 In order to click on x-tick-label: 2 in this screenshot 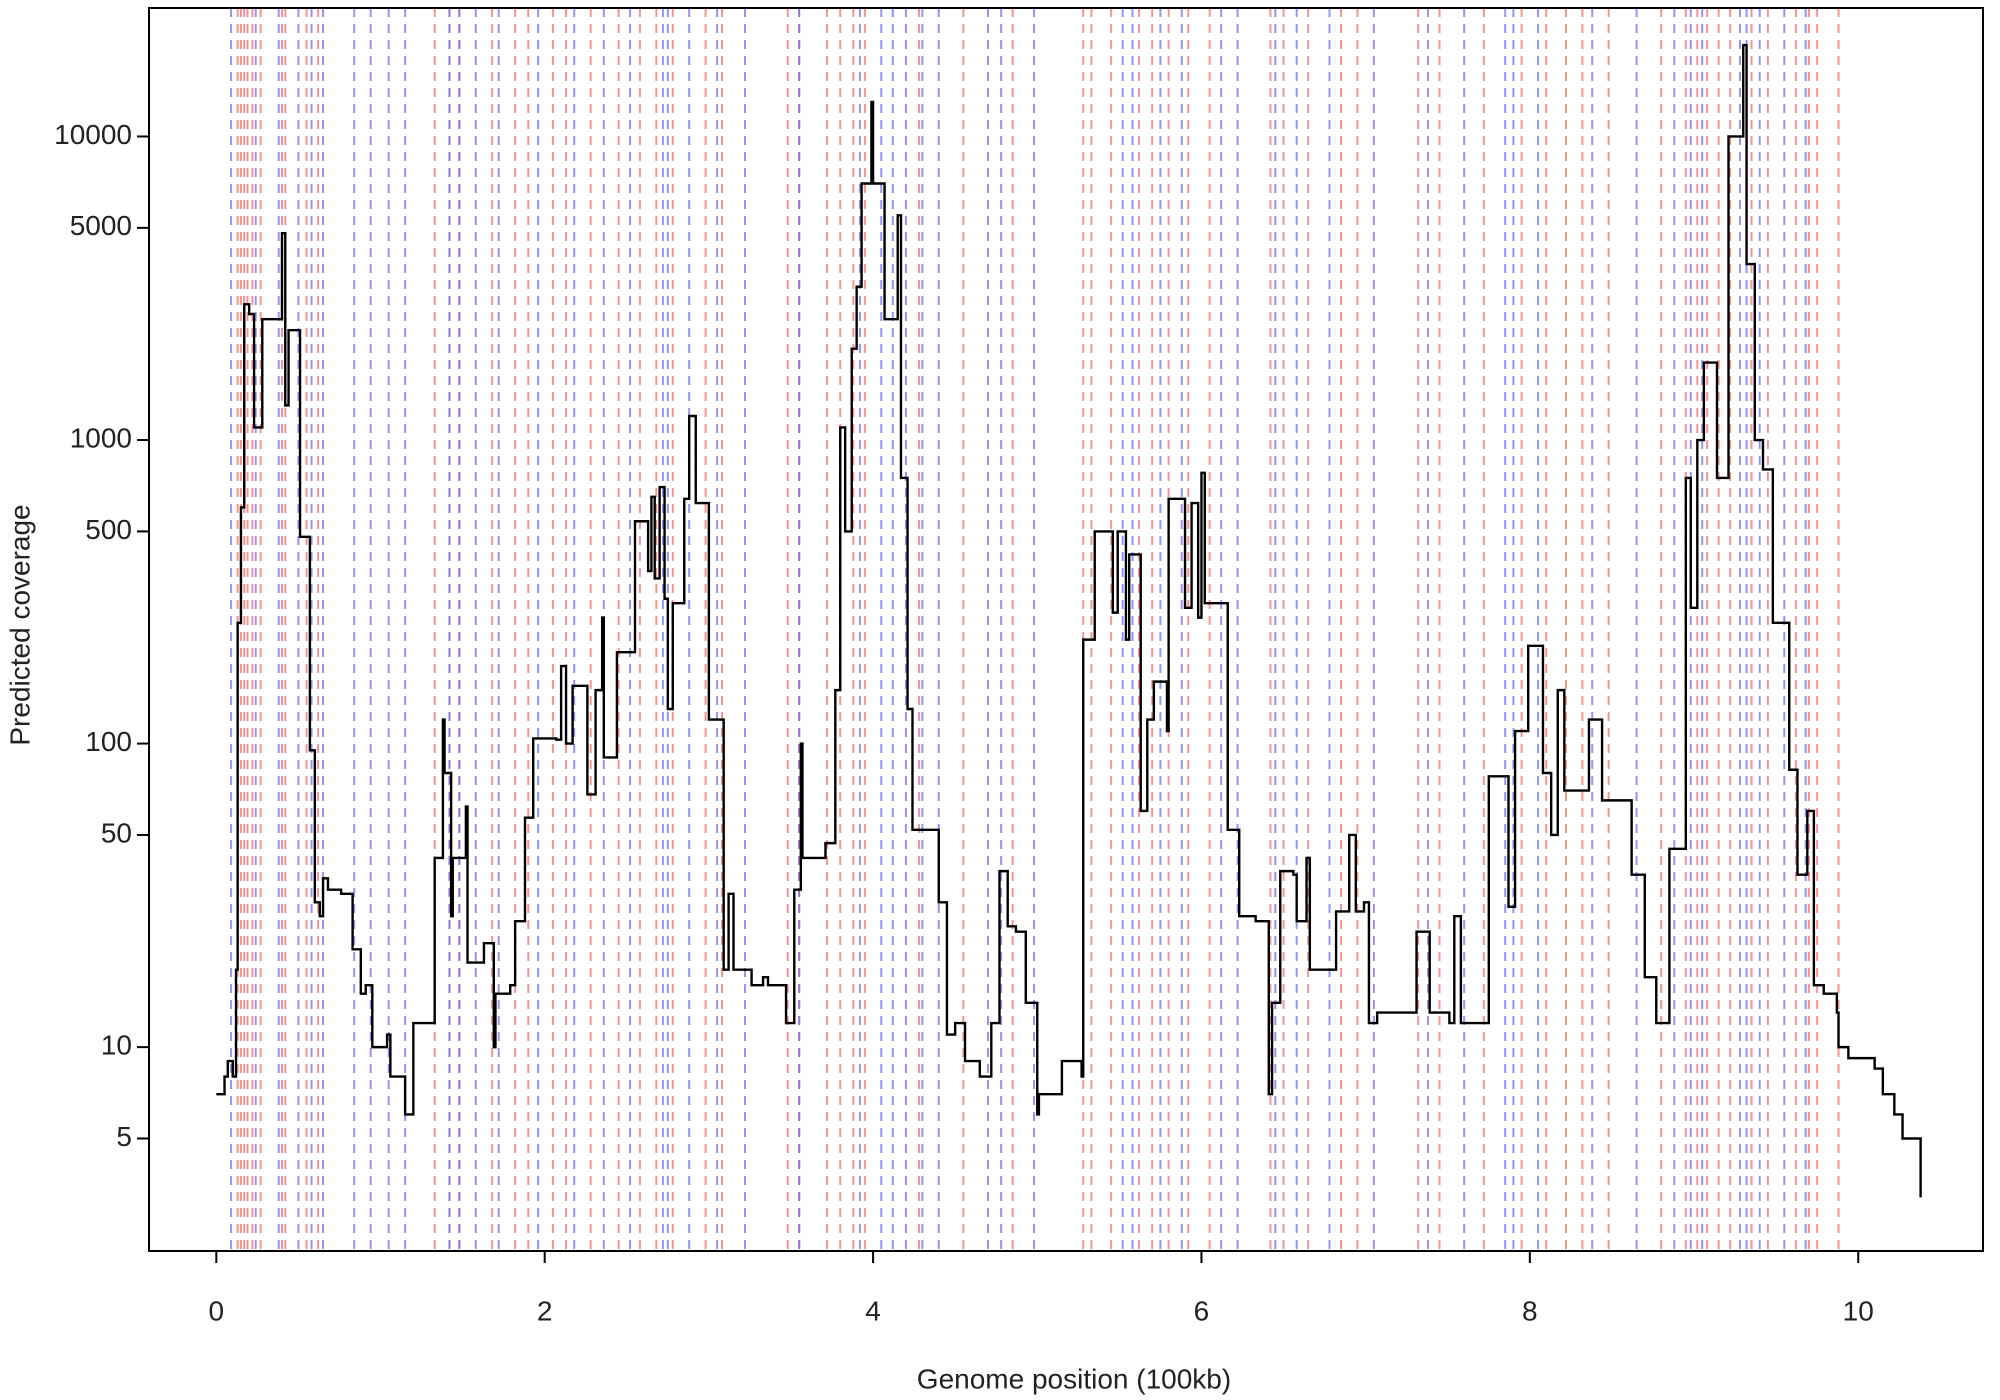, I will do `click(545, 1310)`.